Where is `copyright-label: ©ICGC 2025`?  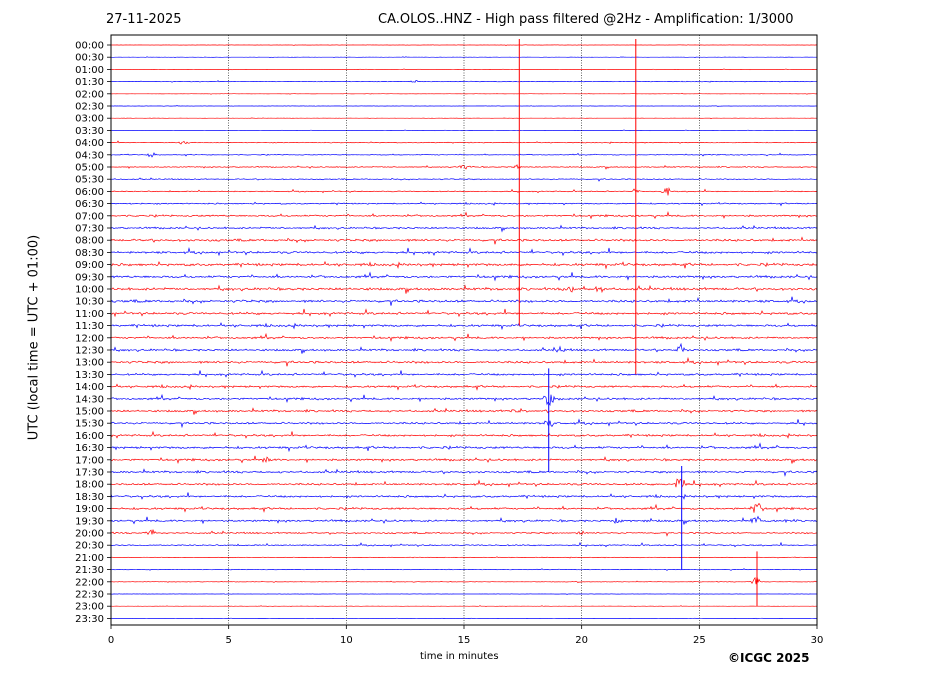 copyright-label: ©ICGC 2025 is located at coordinates (769, 658).